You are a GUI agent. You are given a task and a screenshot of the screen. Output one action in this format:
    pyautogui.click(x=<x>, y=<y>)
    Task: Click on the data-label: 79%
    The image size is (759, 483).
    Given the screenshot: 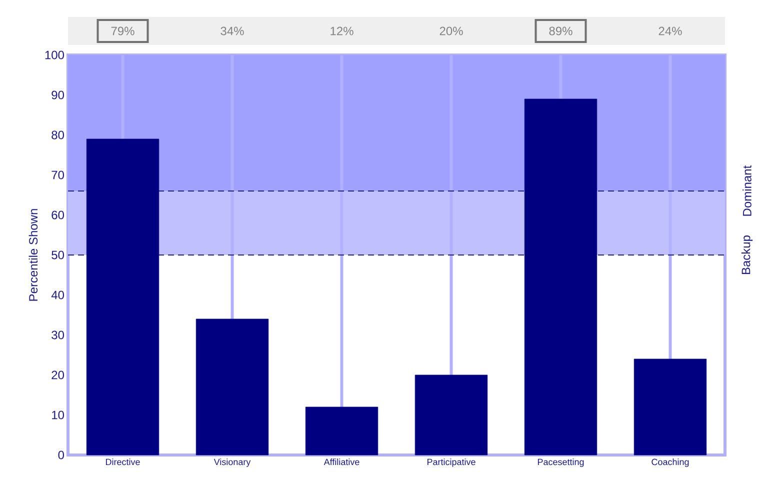 What is the action you would take?
    pyautogui.click(x=122, y=31)
    